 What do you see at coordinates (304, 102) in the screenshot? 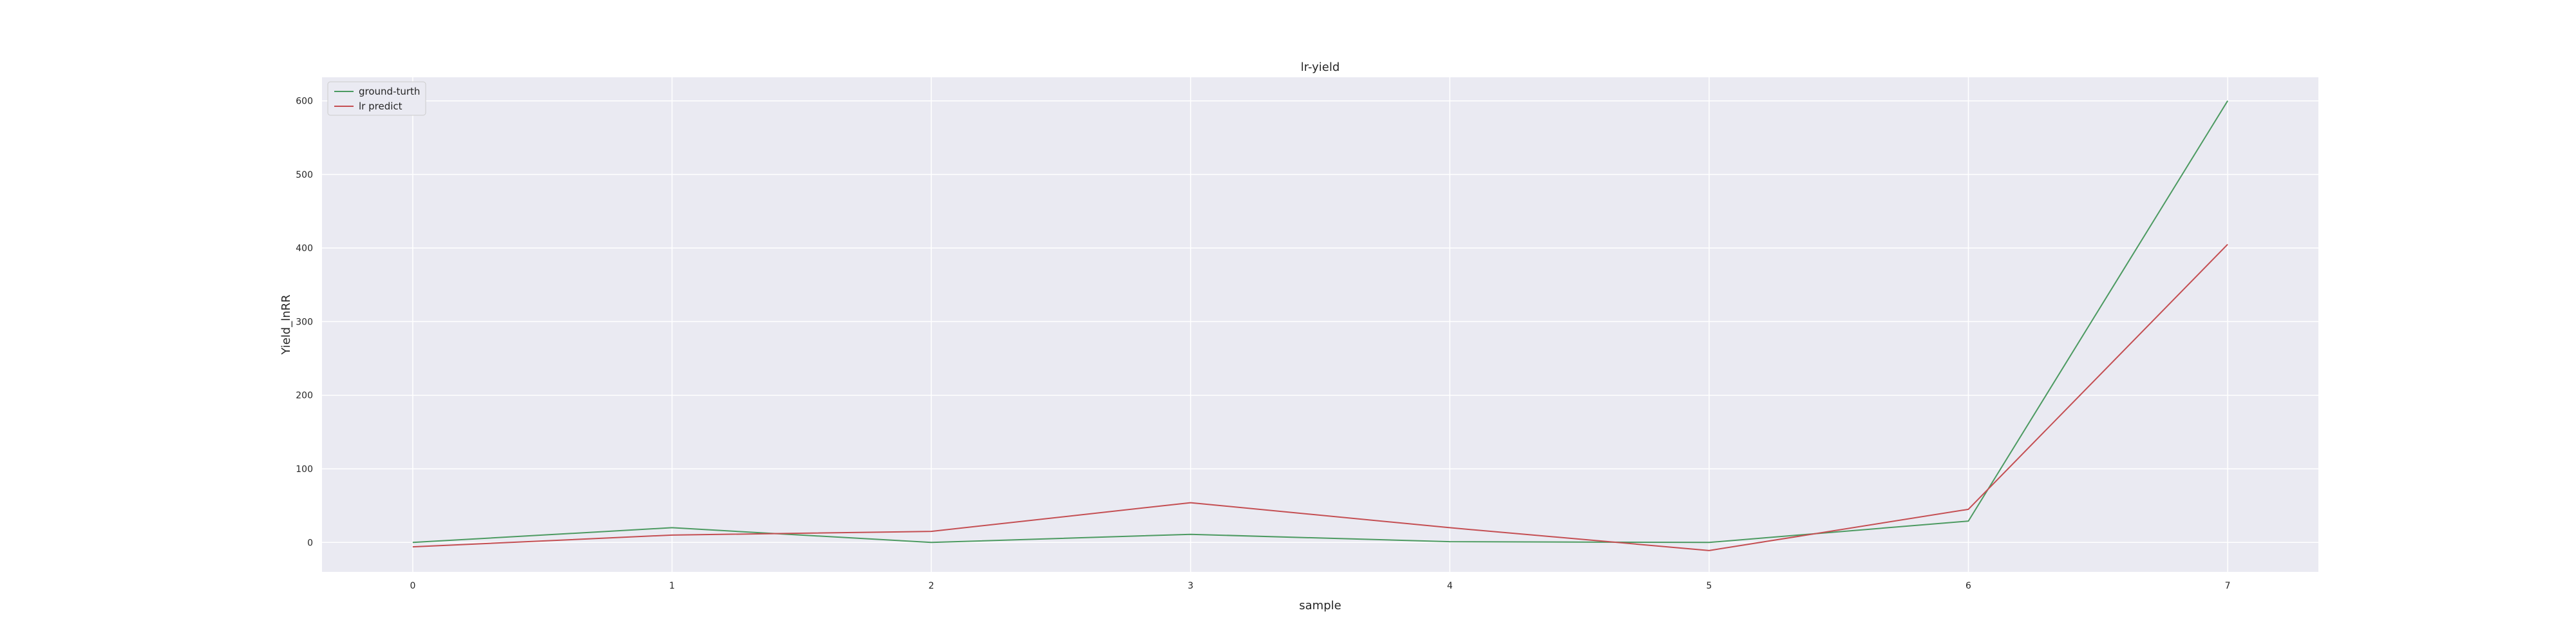
I see `y-tick-label: 600` at bounding box center [304, 102].